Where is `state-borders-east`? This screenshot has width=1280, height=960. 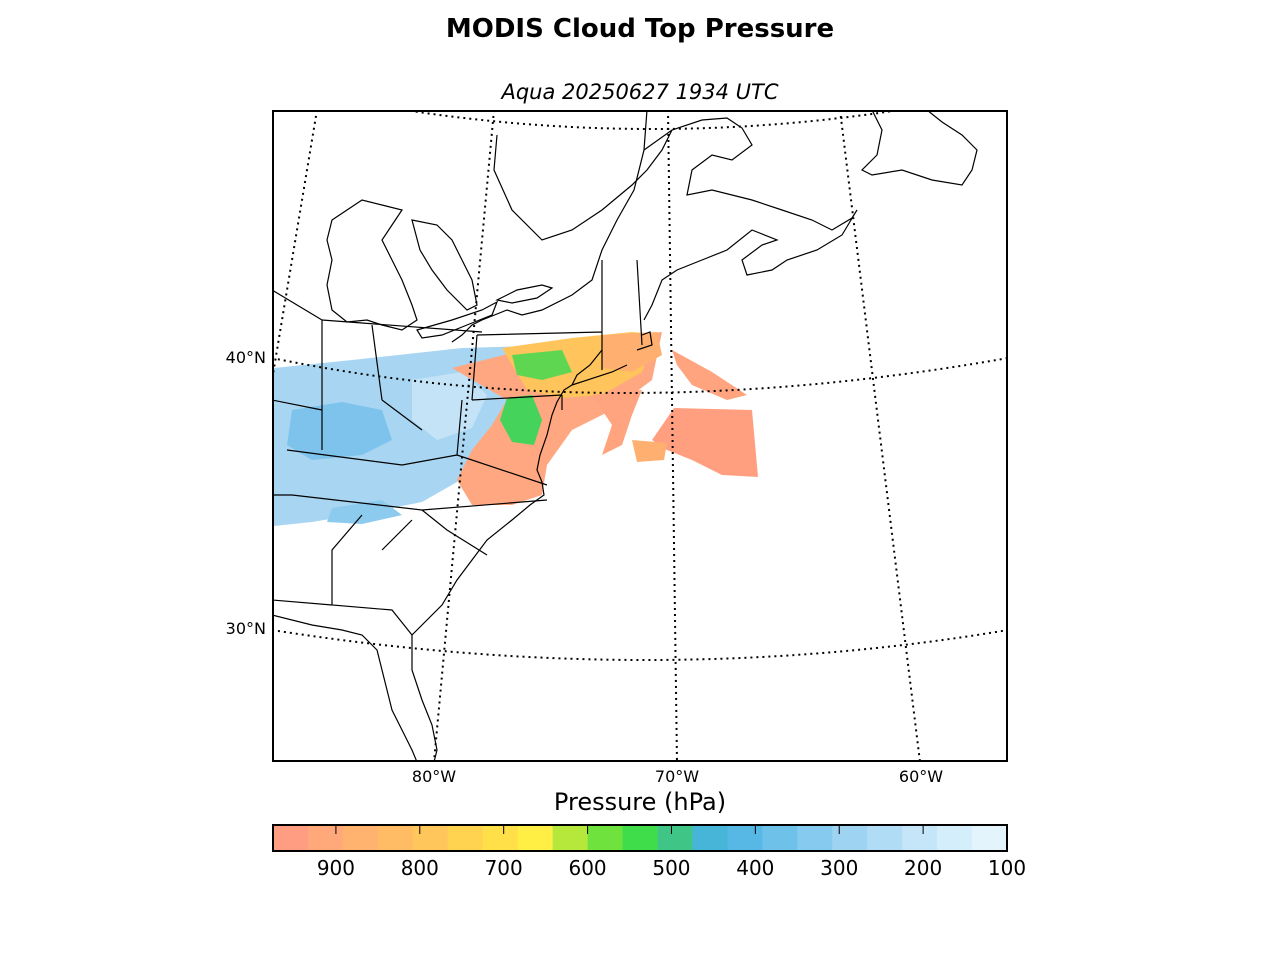 state-borders-east is located at coordinates (464, 447).